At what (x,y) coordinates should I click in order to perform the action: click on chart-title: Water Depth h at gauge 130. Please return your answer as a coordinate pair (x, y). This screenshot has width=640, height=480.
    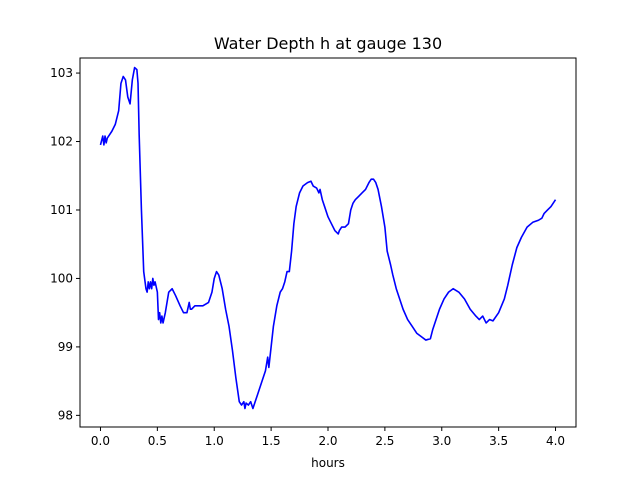
    Looking at the image, I should click on (328, 43).